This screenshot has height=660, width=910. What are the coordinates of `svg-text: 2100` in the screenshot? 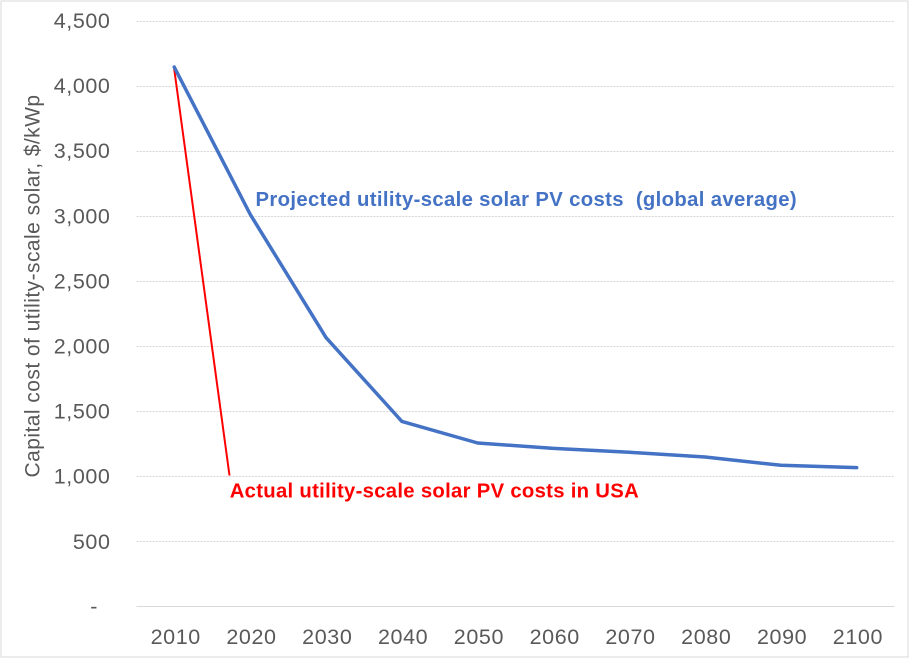 It's located at (858, 637).